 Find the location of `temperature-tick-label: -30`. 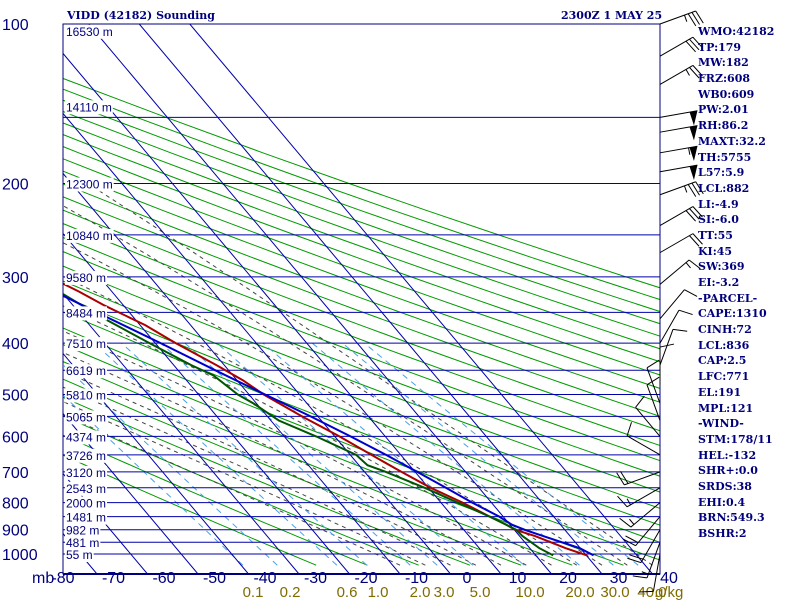

temperature-tick-label: -30 is located at coordinates (315, 578).